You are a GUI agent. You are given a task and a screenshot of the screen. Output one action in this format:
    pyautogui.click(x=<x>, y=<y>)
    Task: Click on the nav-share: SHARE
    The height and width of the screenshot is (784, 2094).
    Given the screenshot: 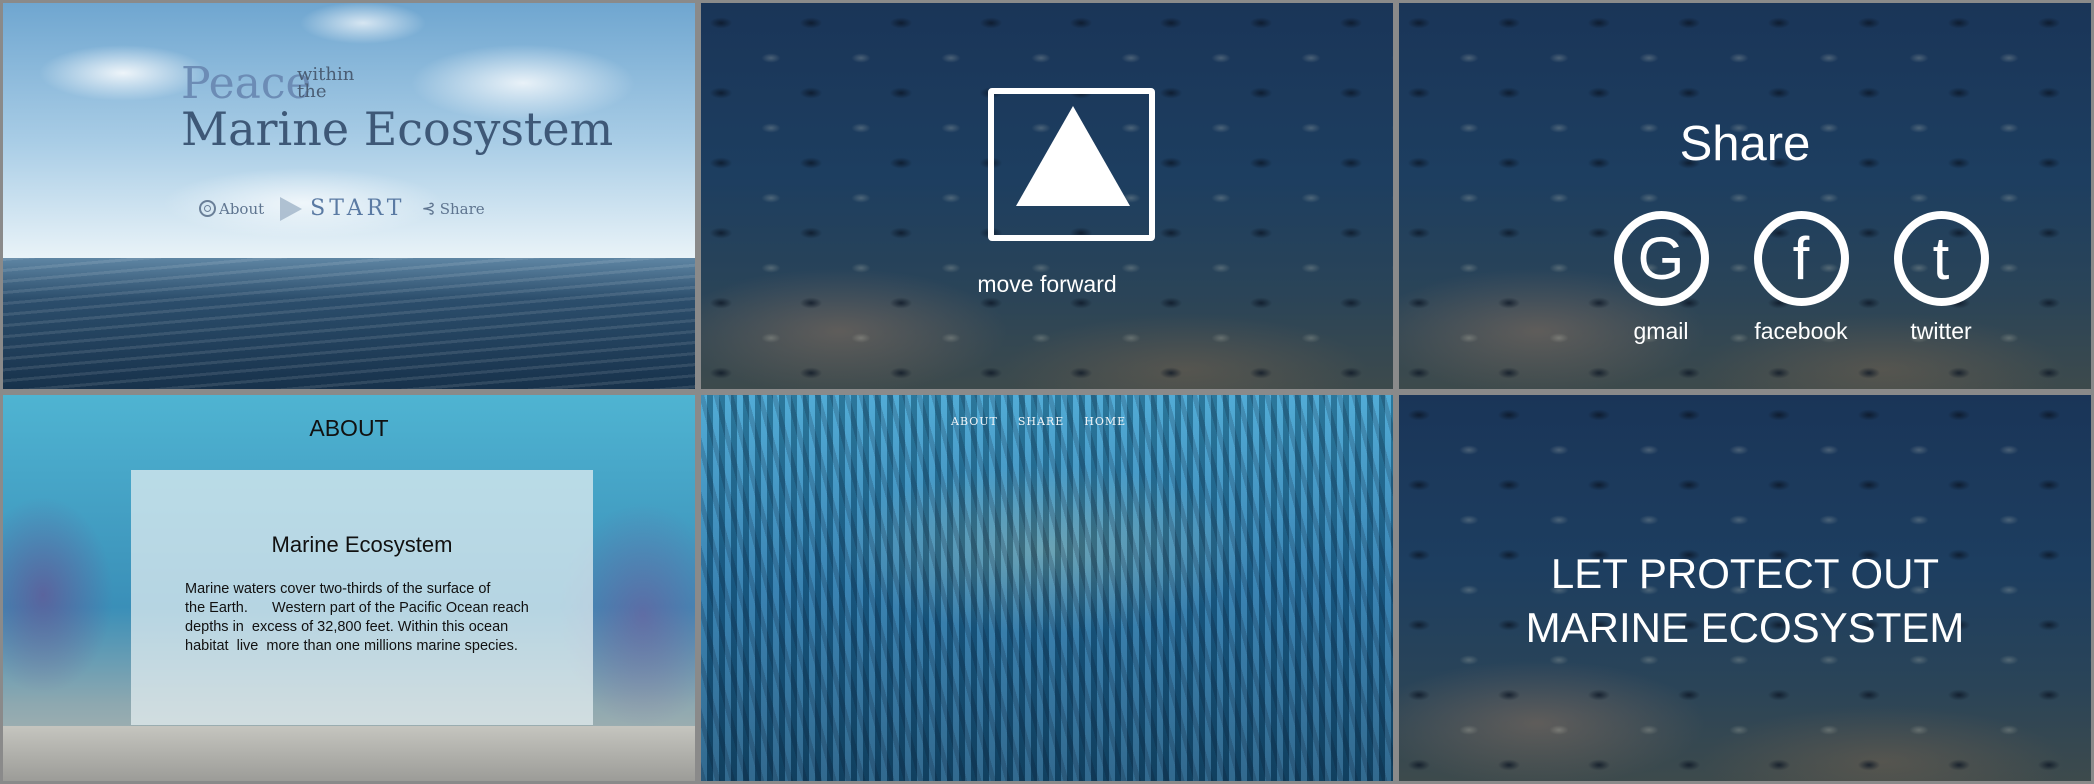 What is the action you would take?
    pyautogui.click(x=1041, y=421)
    